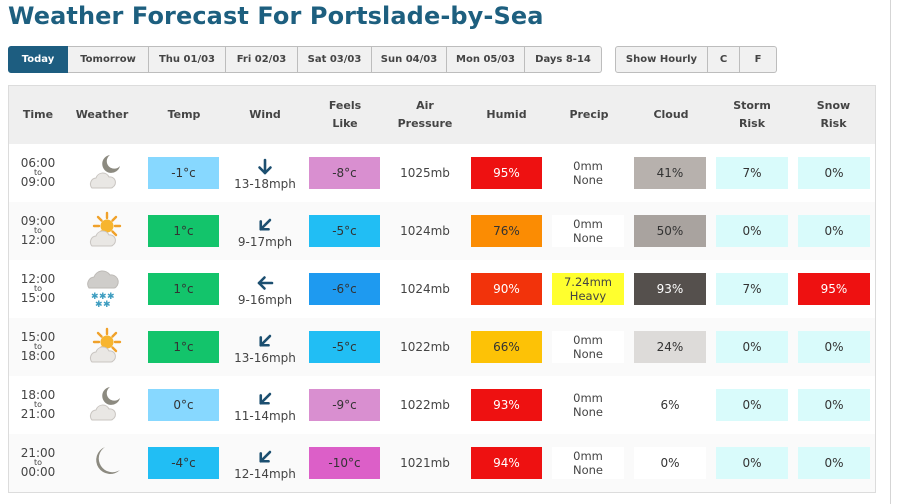  Describe the element at coordinates (890, 252) in the screenshot. I see `page-divider` at that location.